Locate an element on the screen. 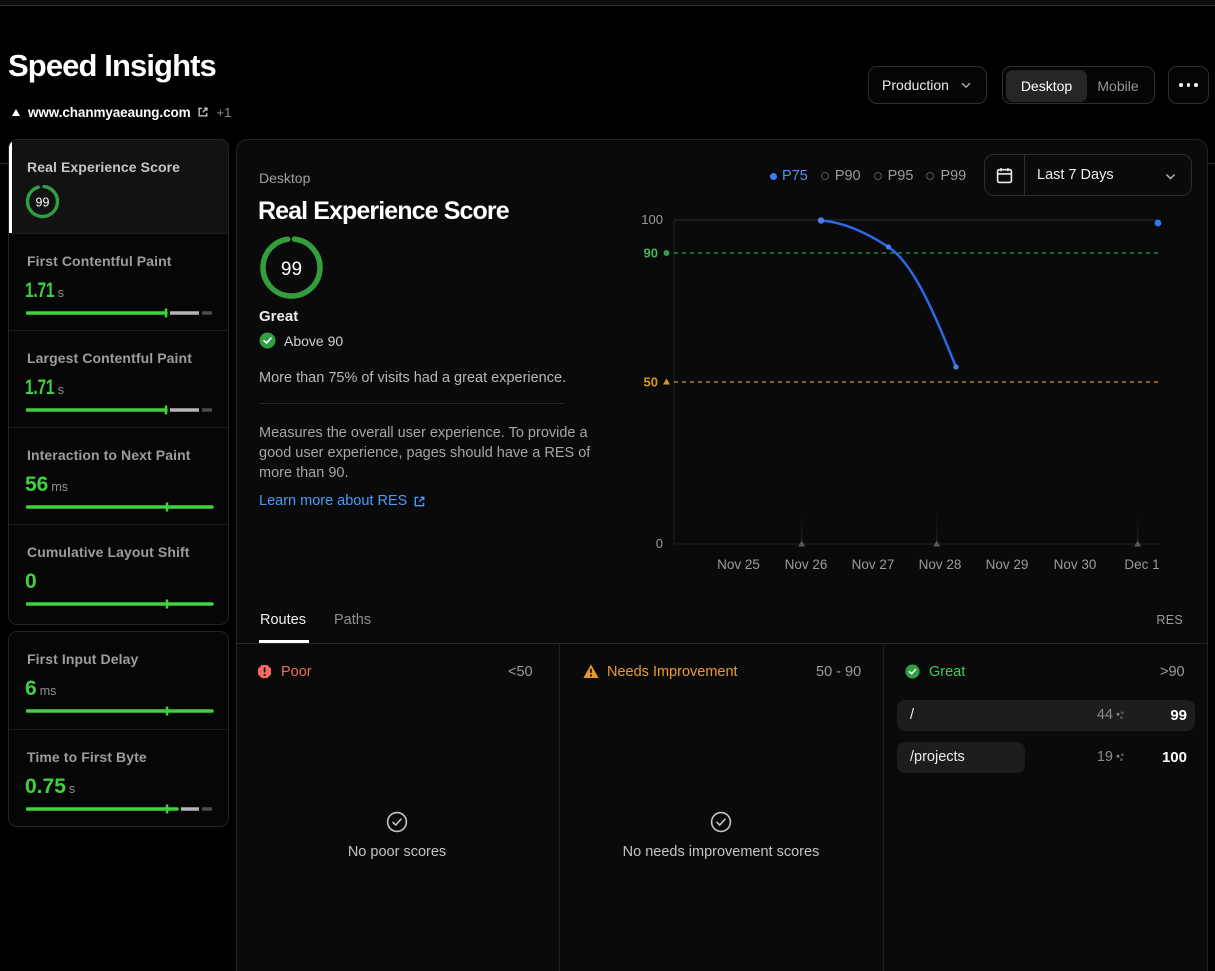  svg-text: 90 is located at coordinates (651, 253).